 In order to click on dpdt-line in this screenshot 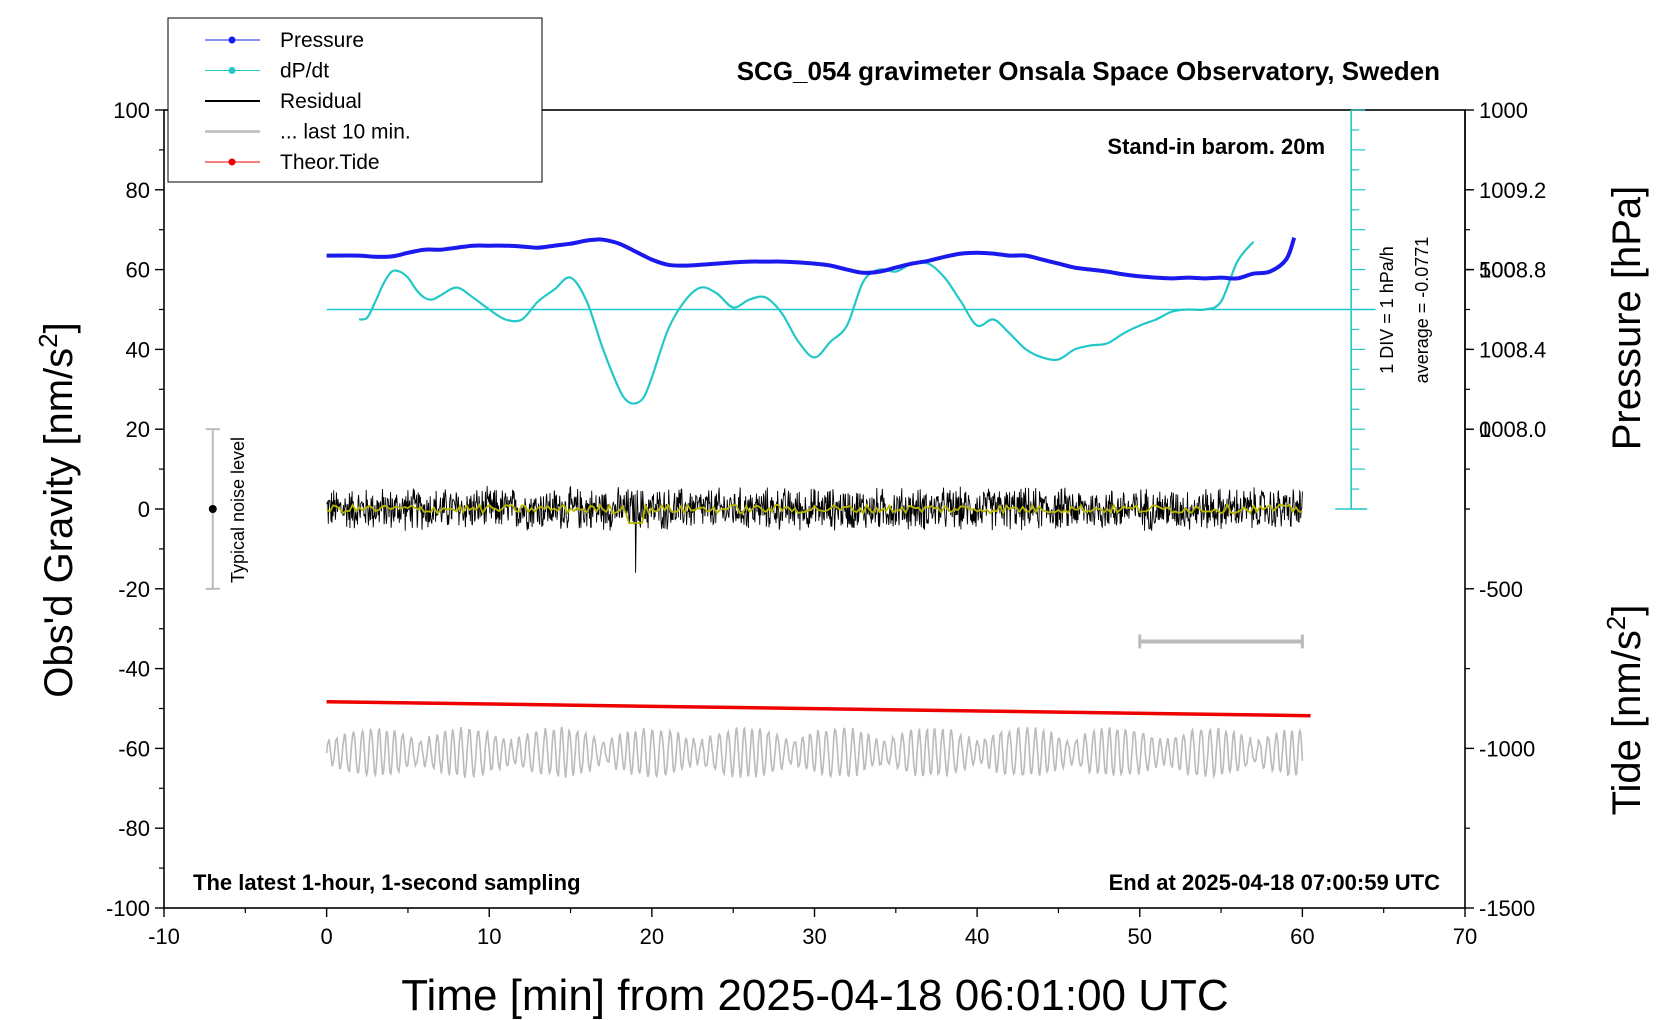, I will do `click(806, 322)`.